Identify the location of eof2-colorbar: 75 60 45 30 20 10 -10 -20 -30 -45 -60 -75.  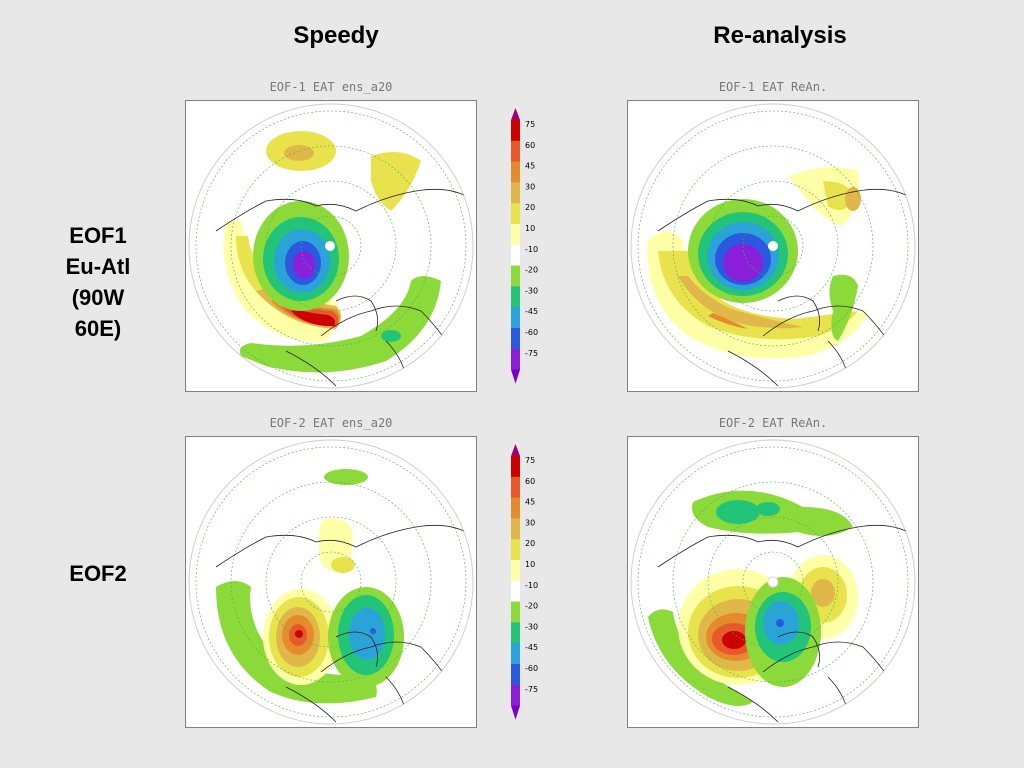
(530, 582).